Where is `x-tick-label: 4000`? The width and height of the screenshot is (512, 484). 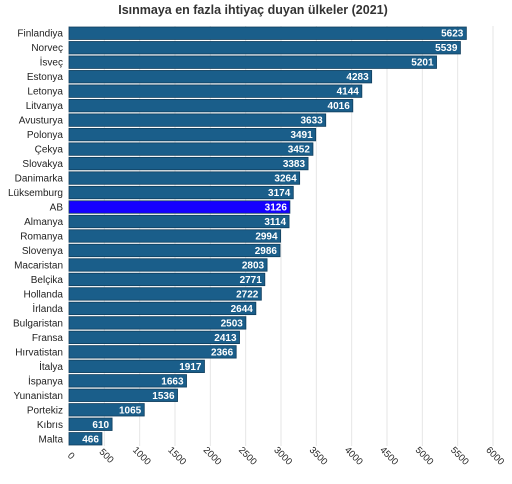
x-tick-label: 4000 is located at coordinates (353, 456).